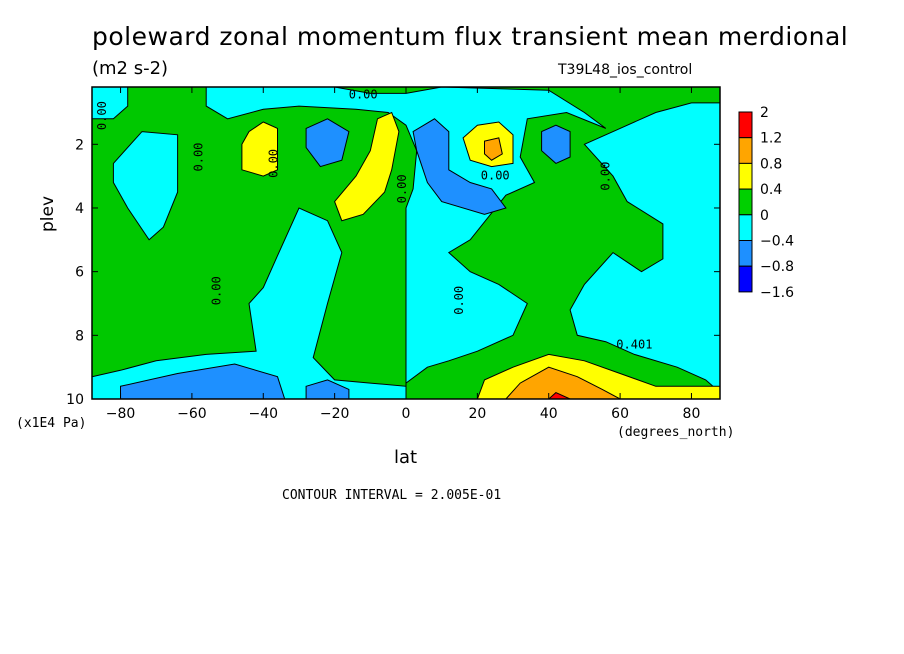 The height and width of the screenshot is (654, 904). Describe the element at coordinates (79, 145) in the screenshot. I see `y-tick-label: 2` at that location.